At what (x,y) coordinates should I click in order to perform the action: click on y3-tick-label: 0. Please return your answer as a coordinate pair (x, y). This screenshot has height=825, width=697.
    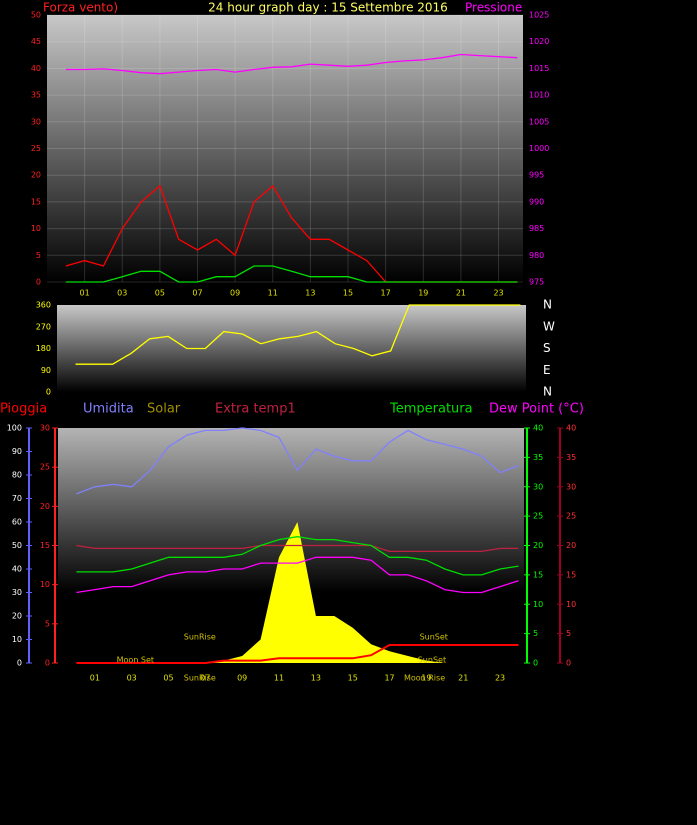
    Looking at the image, I should click on (47, 663).